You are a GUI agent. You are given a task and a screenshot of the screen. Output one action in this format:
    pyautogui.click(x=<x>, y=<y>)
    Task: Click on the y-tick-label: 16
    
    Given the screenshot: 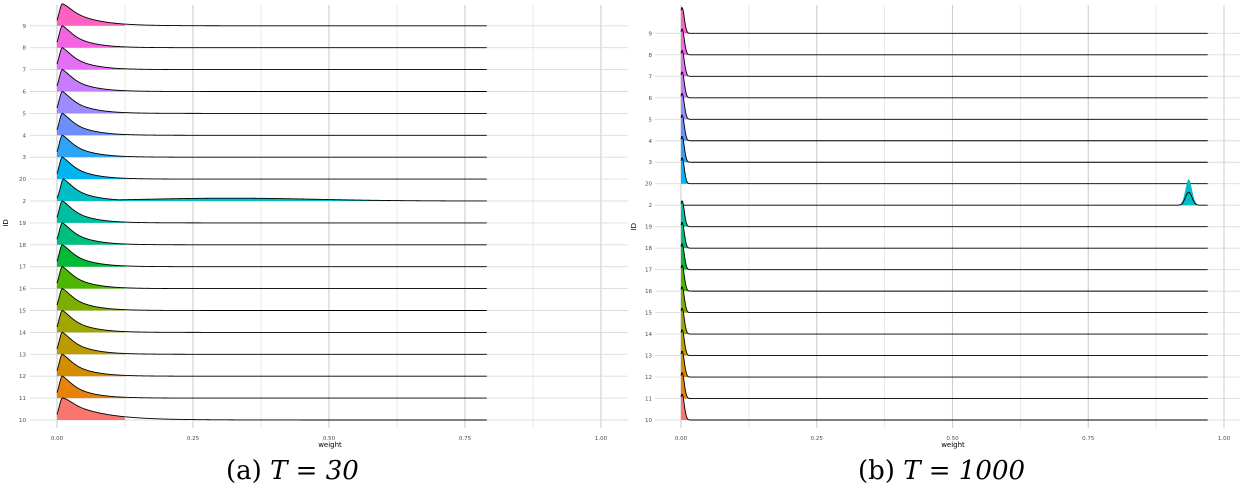 What is the action you would take?
    pyautogui.click(x=22, y=290)
    